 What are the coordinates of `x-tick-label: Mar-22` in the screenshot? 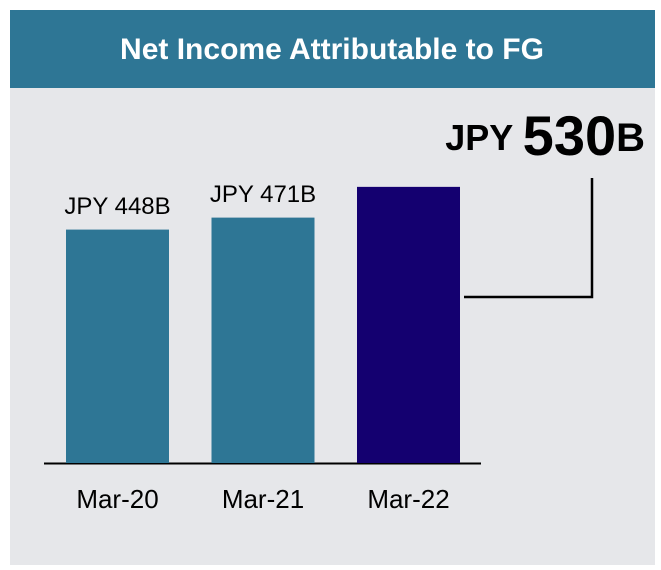 It's located at (408, 499).